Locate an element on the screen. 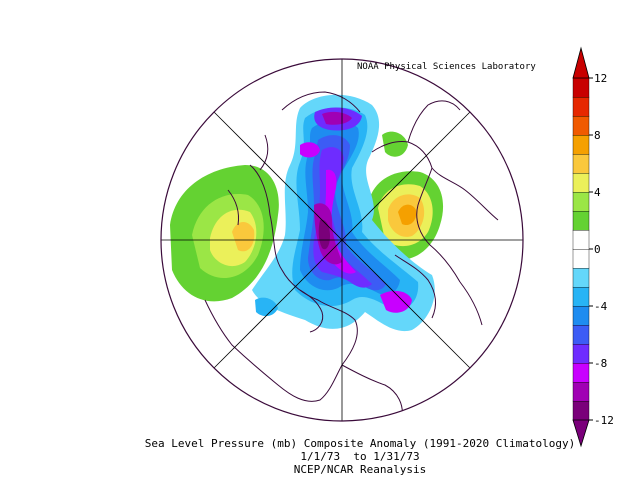 Image resolution: width=640 pixels, height=496 pixels. colorbar-tick-label: 12 is located at coordinates (600, 78).